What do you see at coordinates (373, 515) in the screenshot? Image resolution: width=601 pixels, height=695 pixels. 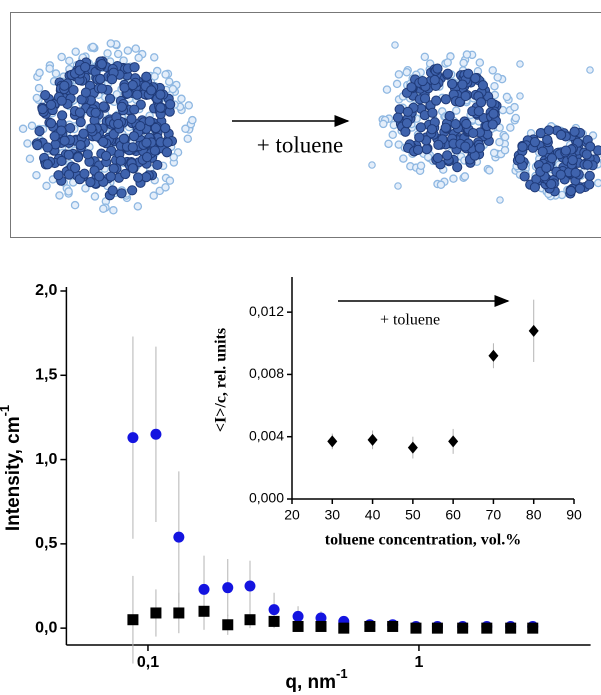 I see `x-tick-label: 40` at bounding box center [373, 515].